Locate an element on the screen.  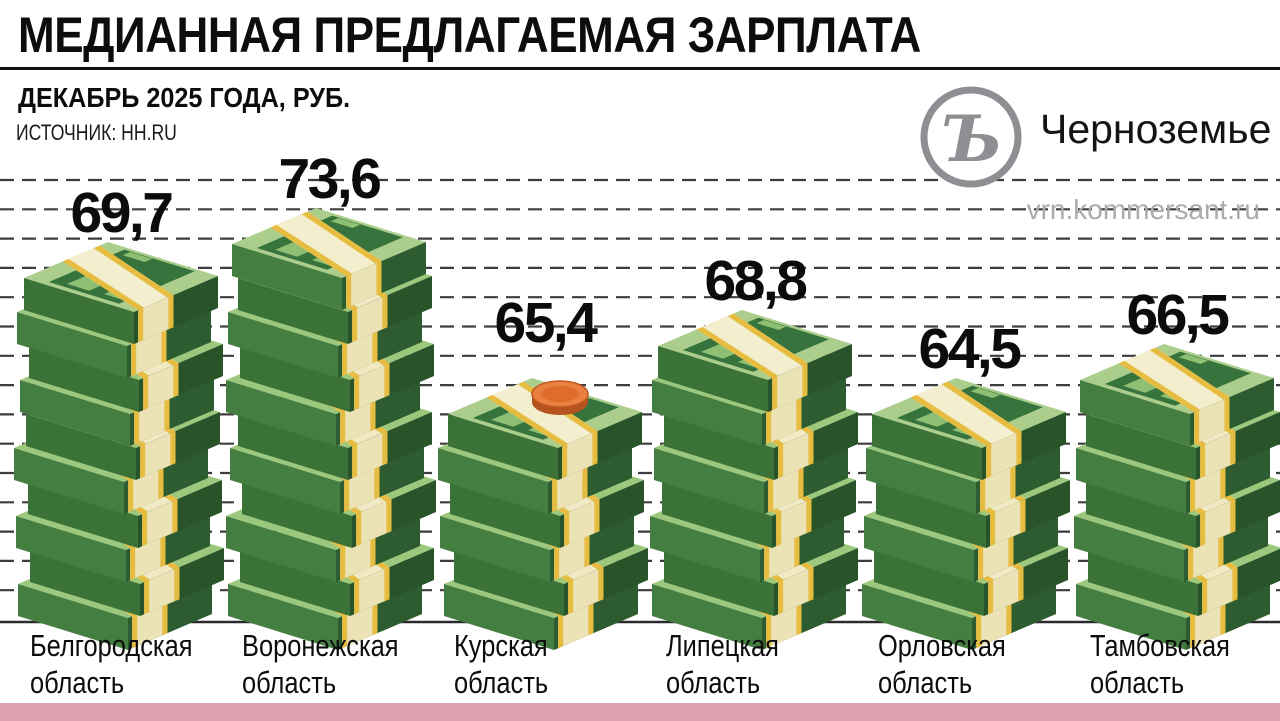
value-label: 68,8 is located at coordinates (756, 281).